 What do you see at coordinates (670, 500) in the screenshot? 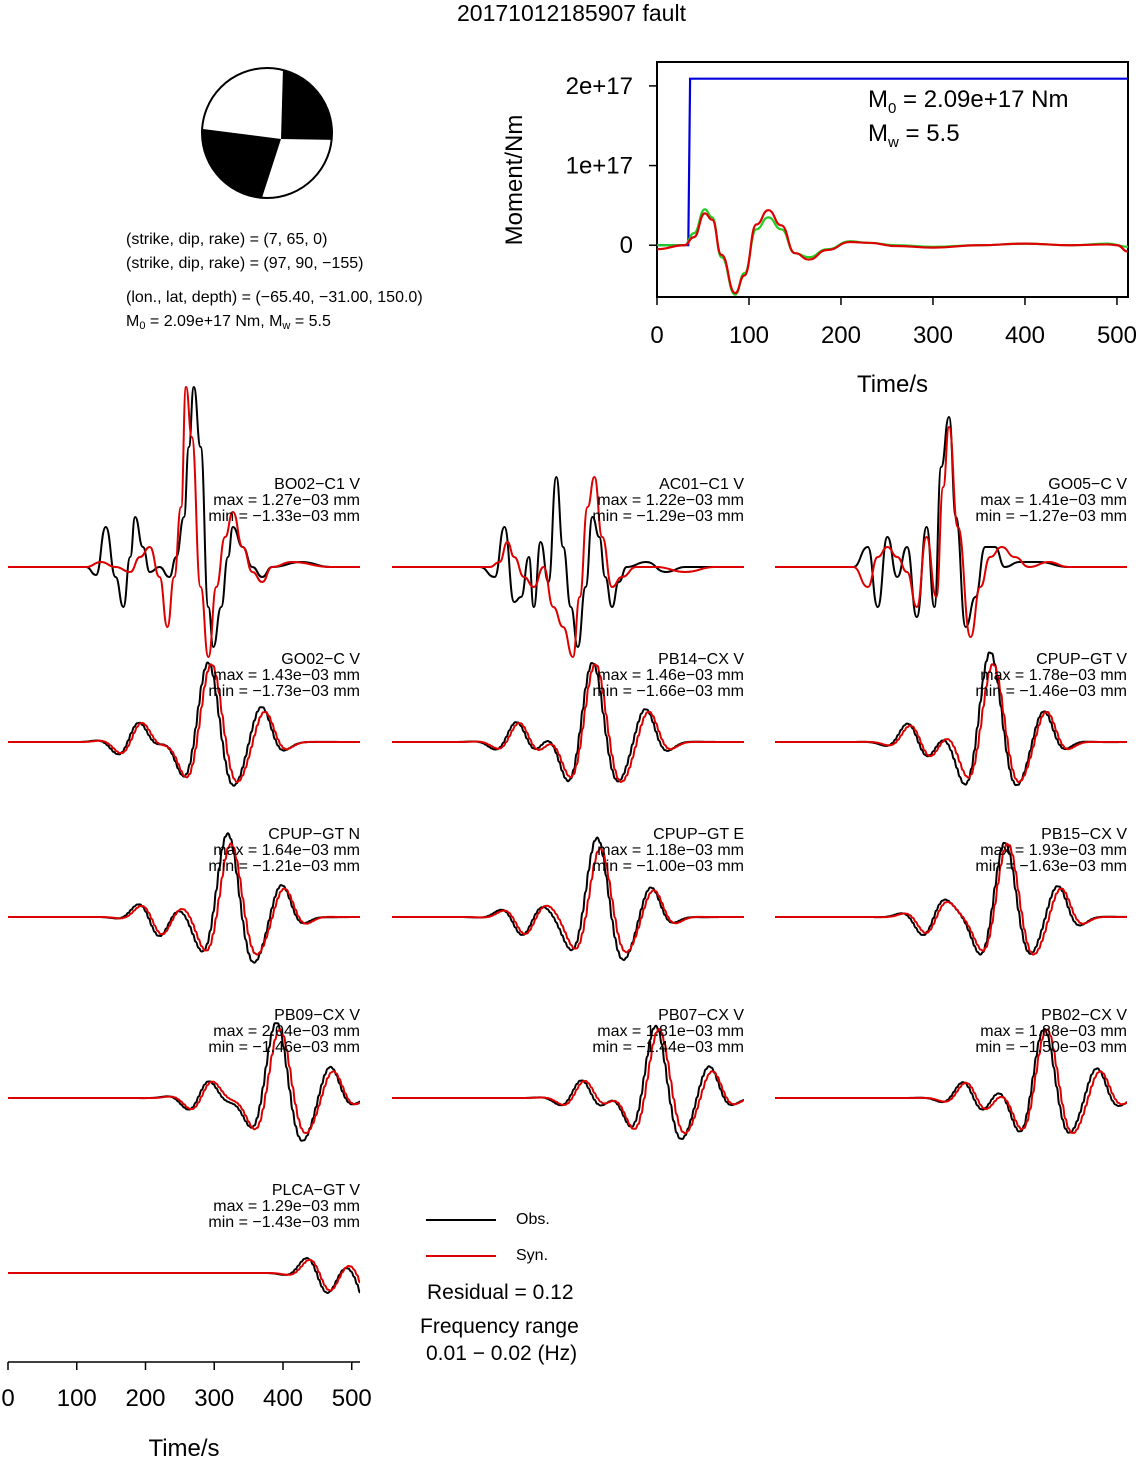
I see `station-max: max = 1.22e−03 mm` at bounding box center [670, 500].